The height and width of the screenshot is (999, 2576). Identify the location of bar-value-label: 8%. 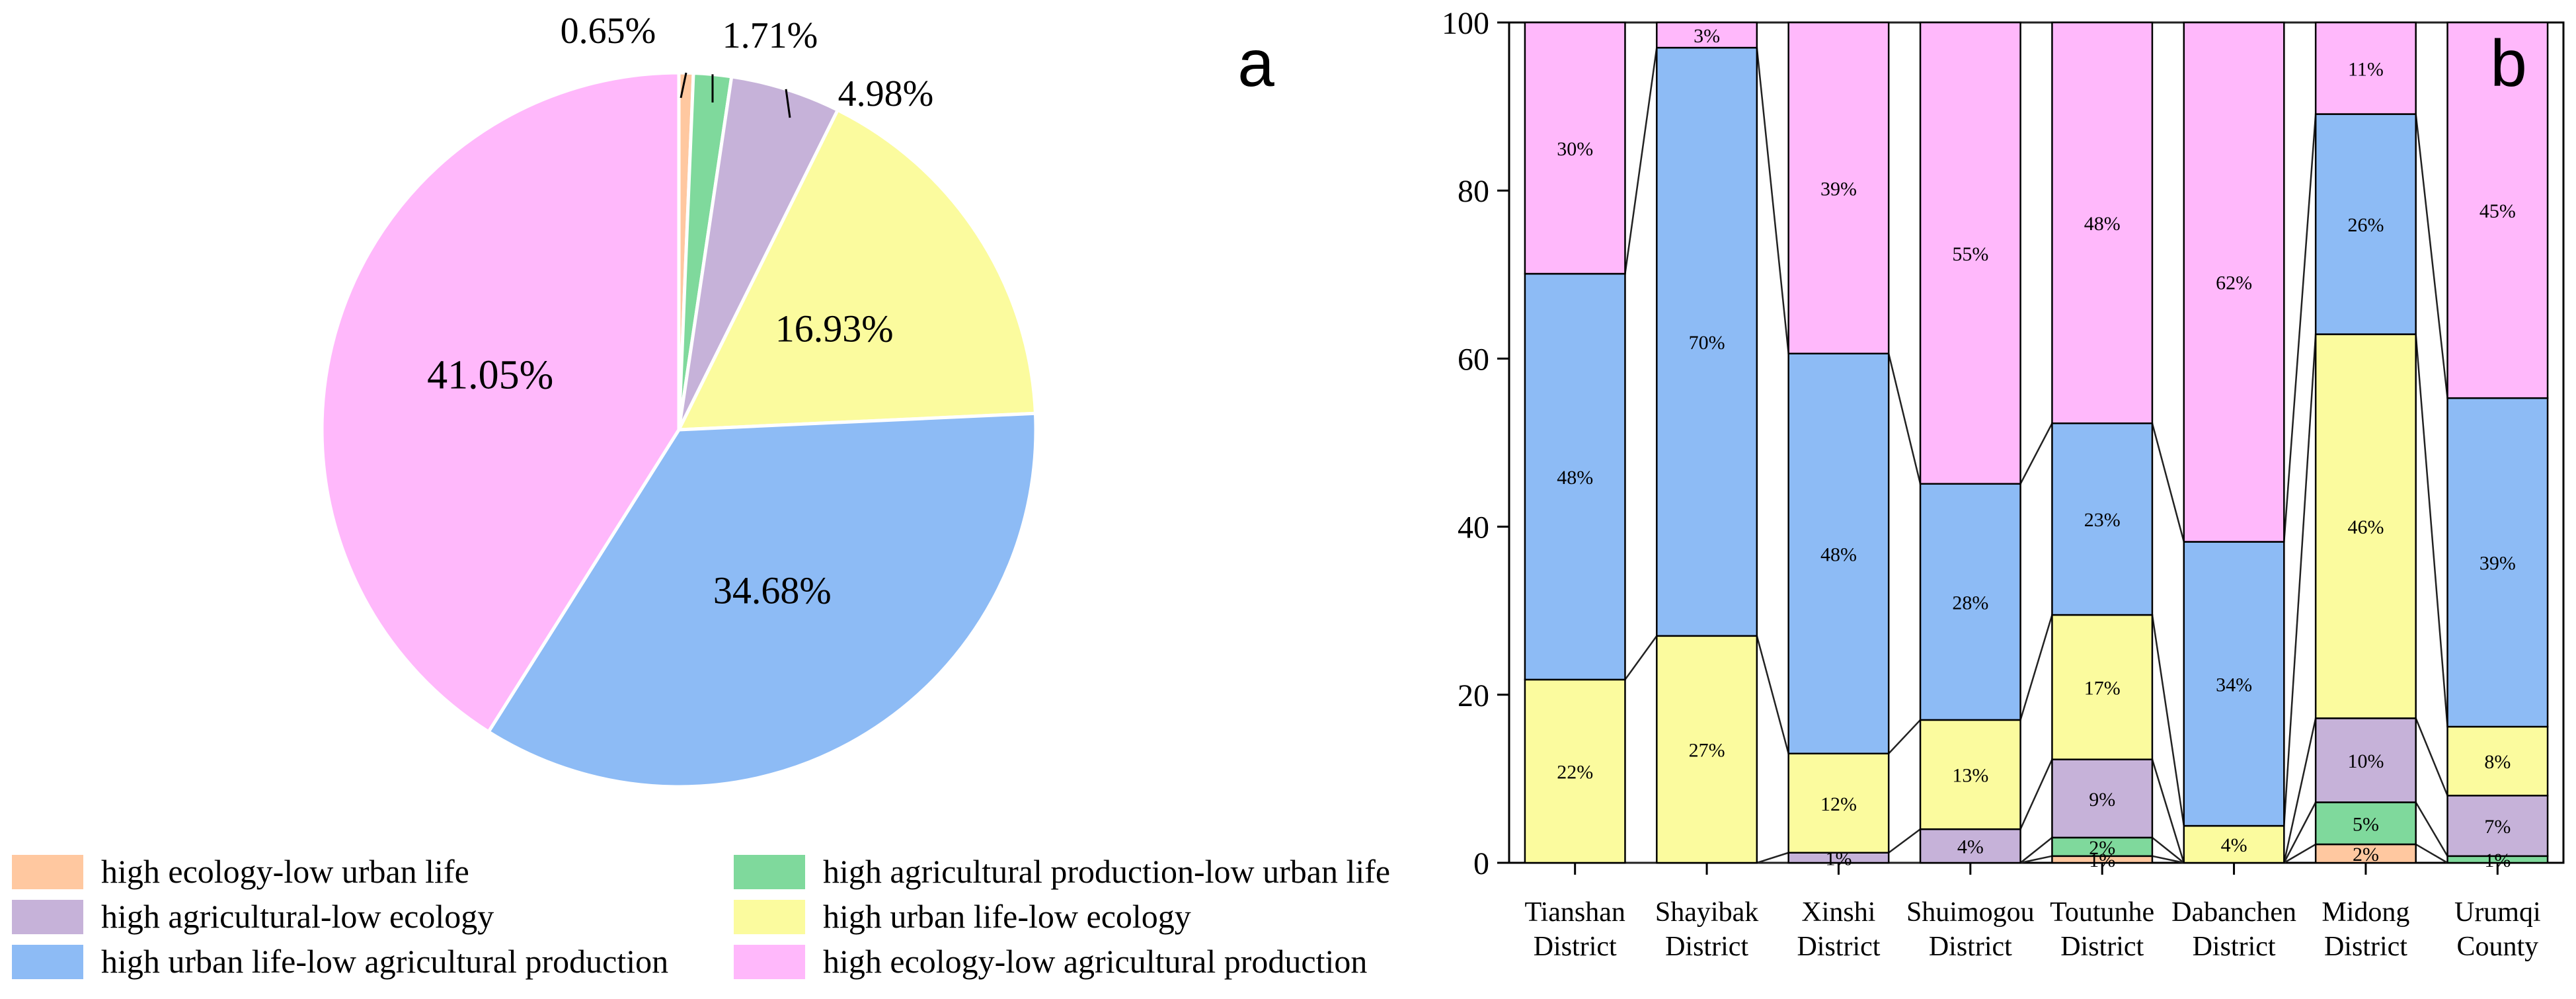
(2497, 762).